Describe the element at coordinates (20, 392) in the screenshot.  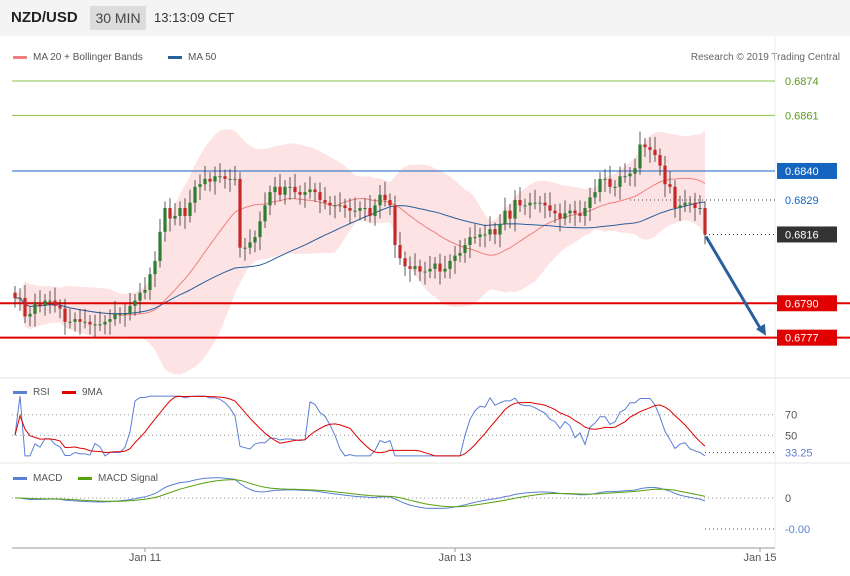
I see `rsi-swatch` at that location.